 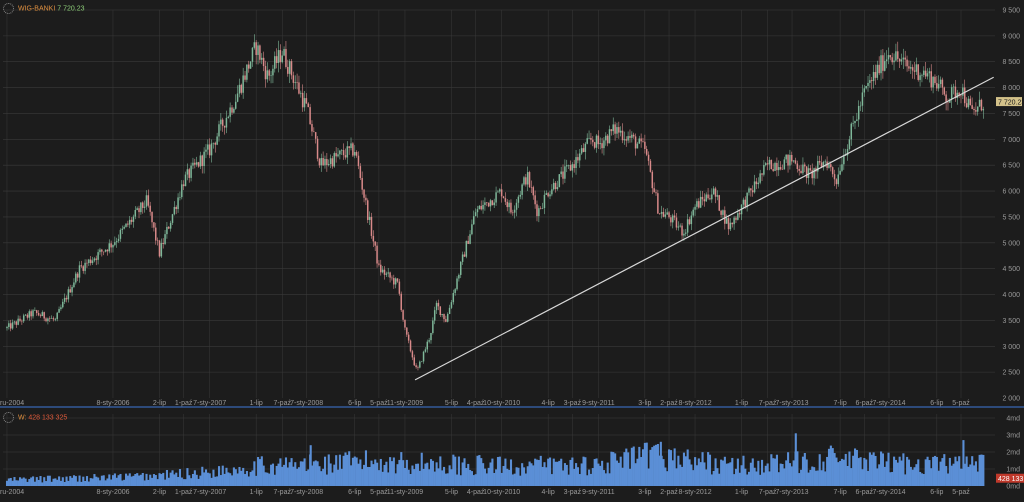 What do you see at coordinates (865, 403) in the screenshot?
I see `price-x-axis-label: 6-paź` at bounding box center [865, 403].